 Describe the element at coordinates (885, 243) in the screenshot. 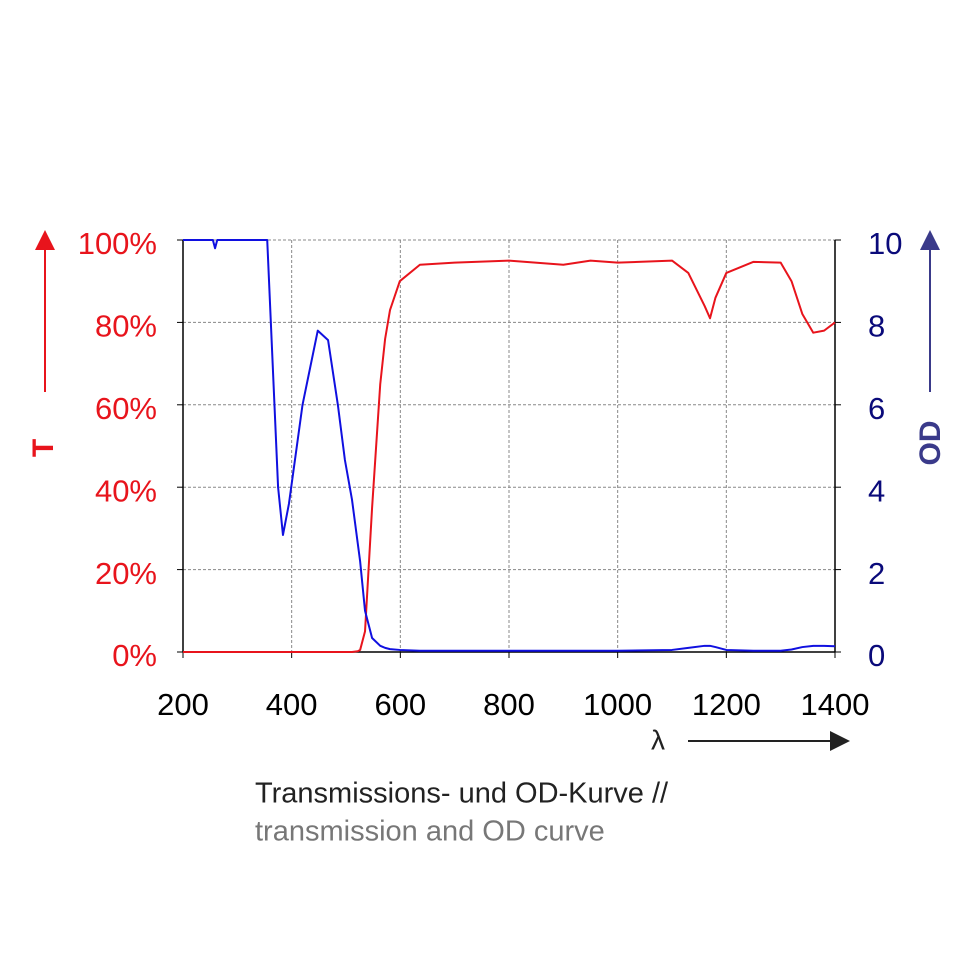

I see `y2-tick-label: 10` at that location.